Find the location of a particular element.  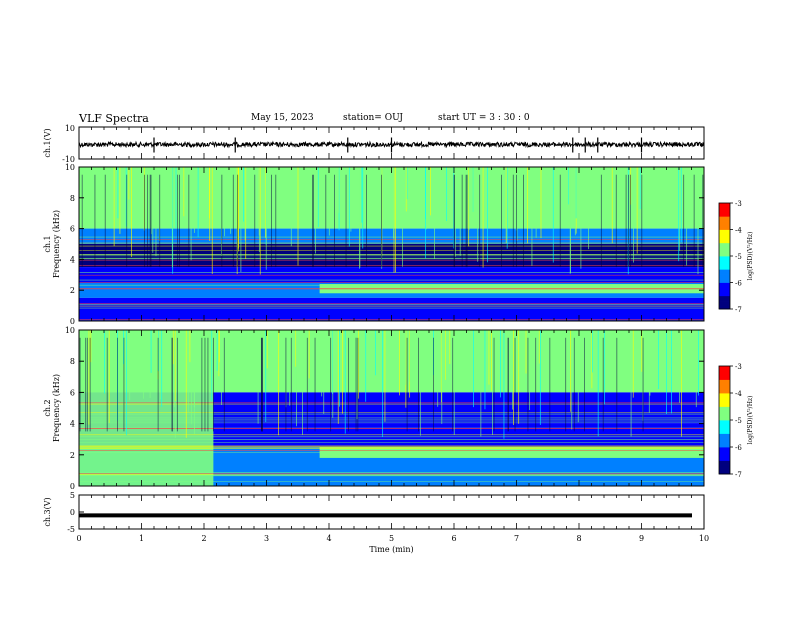

ch2-spectrogram-colorbar-tick-label: -6 is located at coordinates (738, 448).